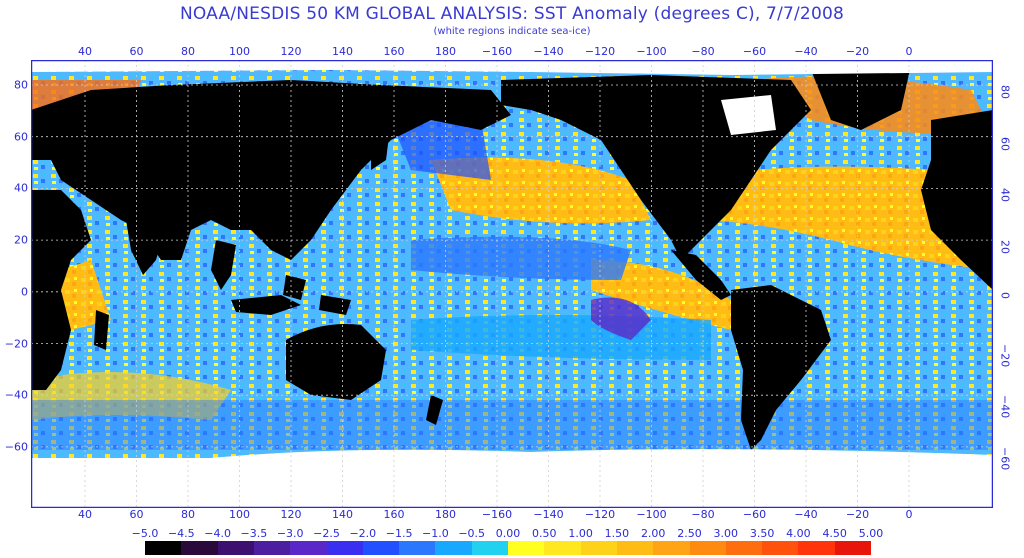 This screenshot has width=1024, height=558. What do you see at coordinates (313, 185) in the screenshot?
I see `land-japan` at bounding box center [313, 185].